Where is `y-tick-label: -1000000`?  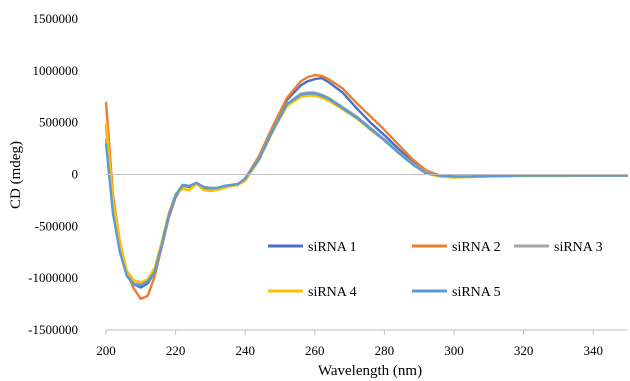 y-tick-label: -1000000 is located at coordinates (53, 277).